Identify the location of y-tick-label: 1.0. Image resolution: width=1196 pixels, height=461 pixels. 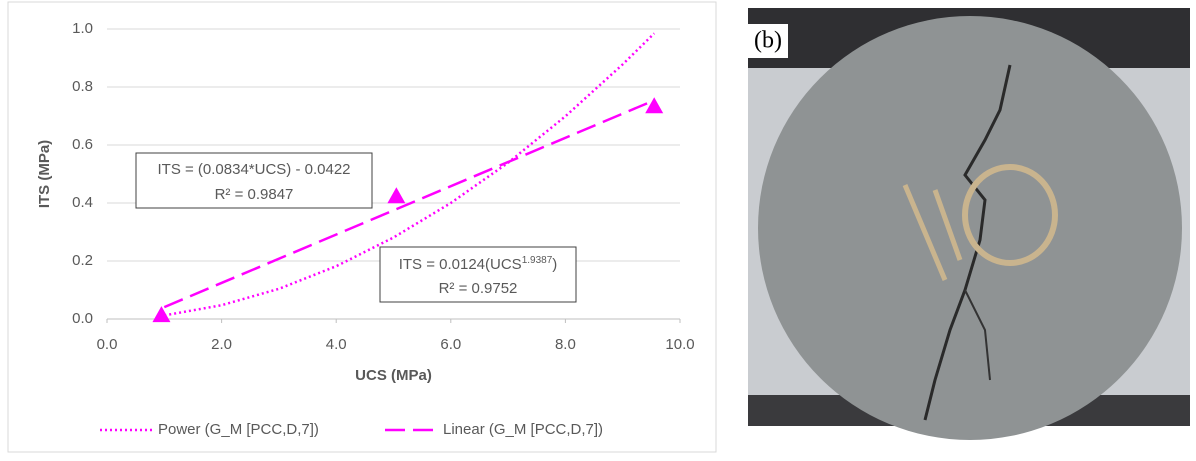
(82, 28).